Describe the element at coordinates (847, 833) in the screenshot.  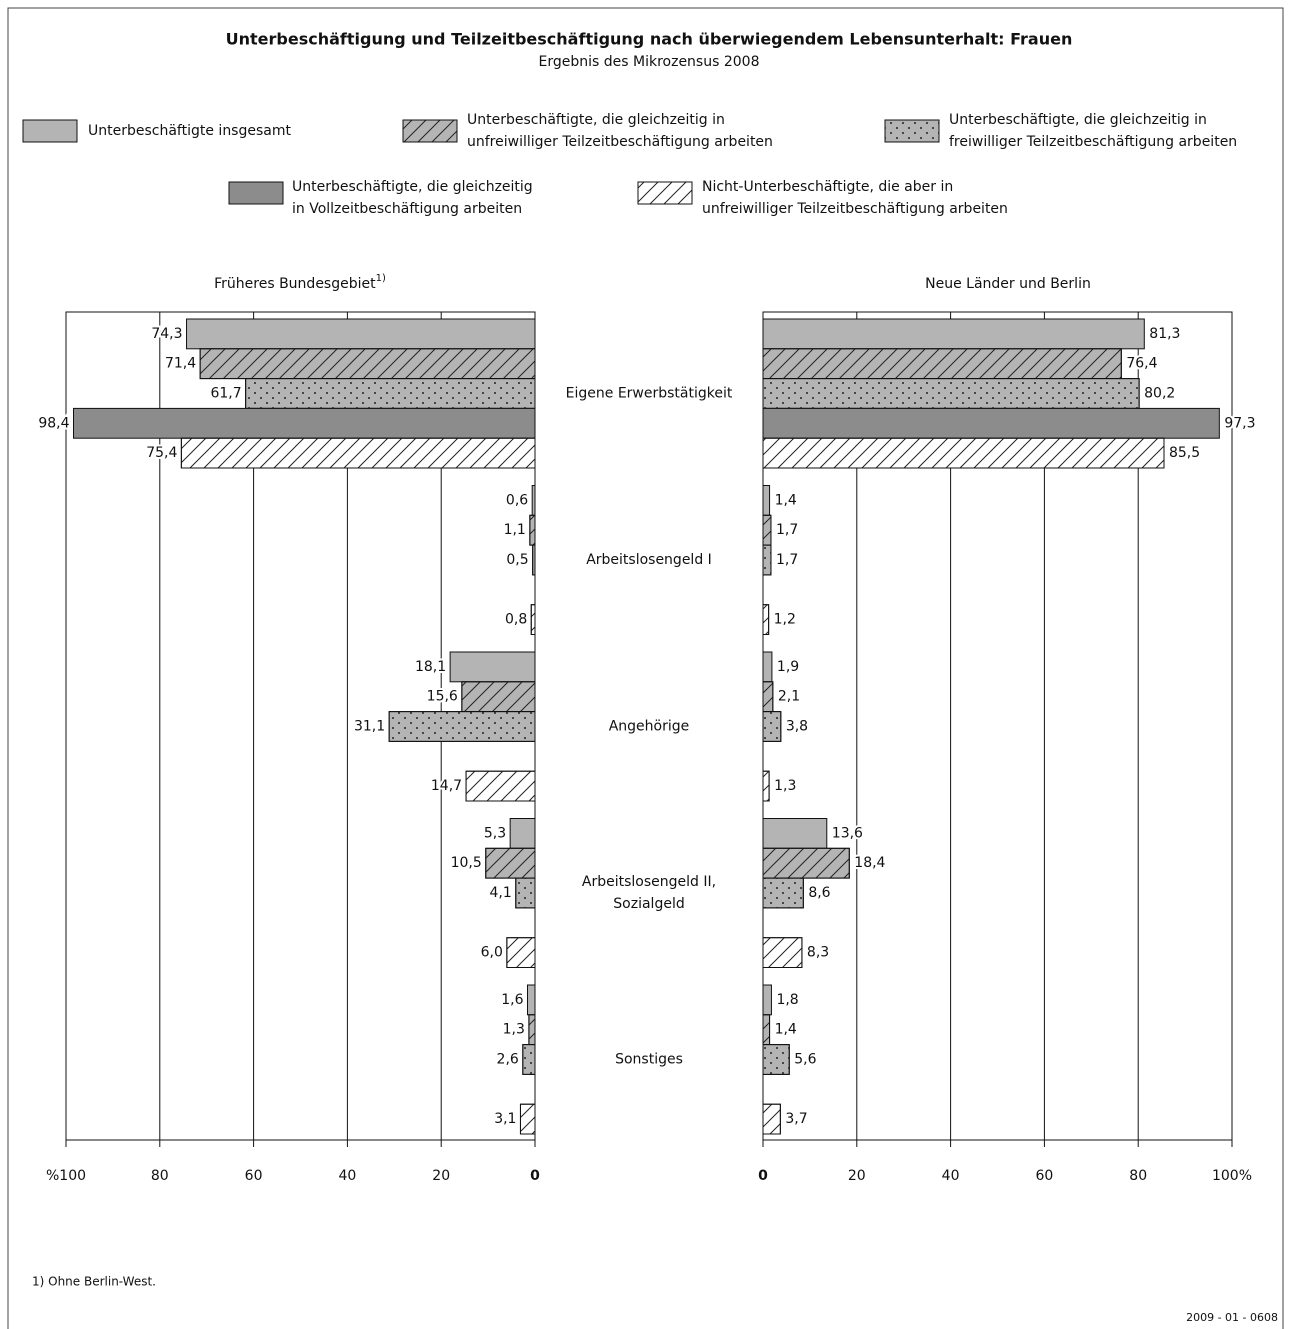
I see `value-label: 13,6` at that location.